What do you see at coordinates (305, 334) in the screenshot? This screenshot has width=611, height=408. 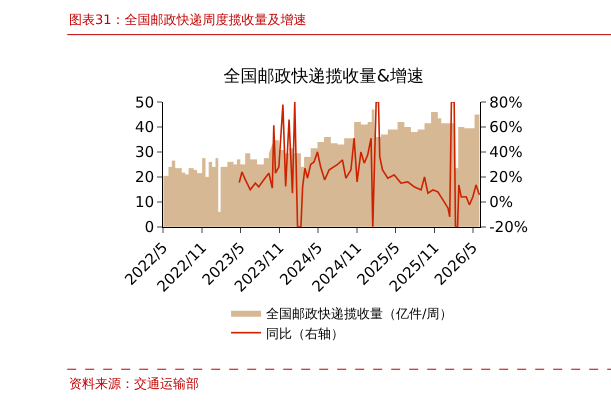 I see `legend-label: 同比（右轴）` at bounding box center [305, 334].